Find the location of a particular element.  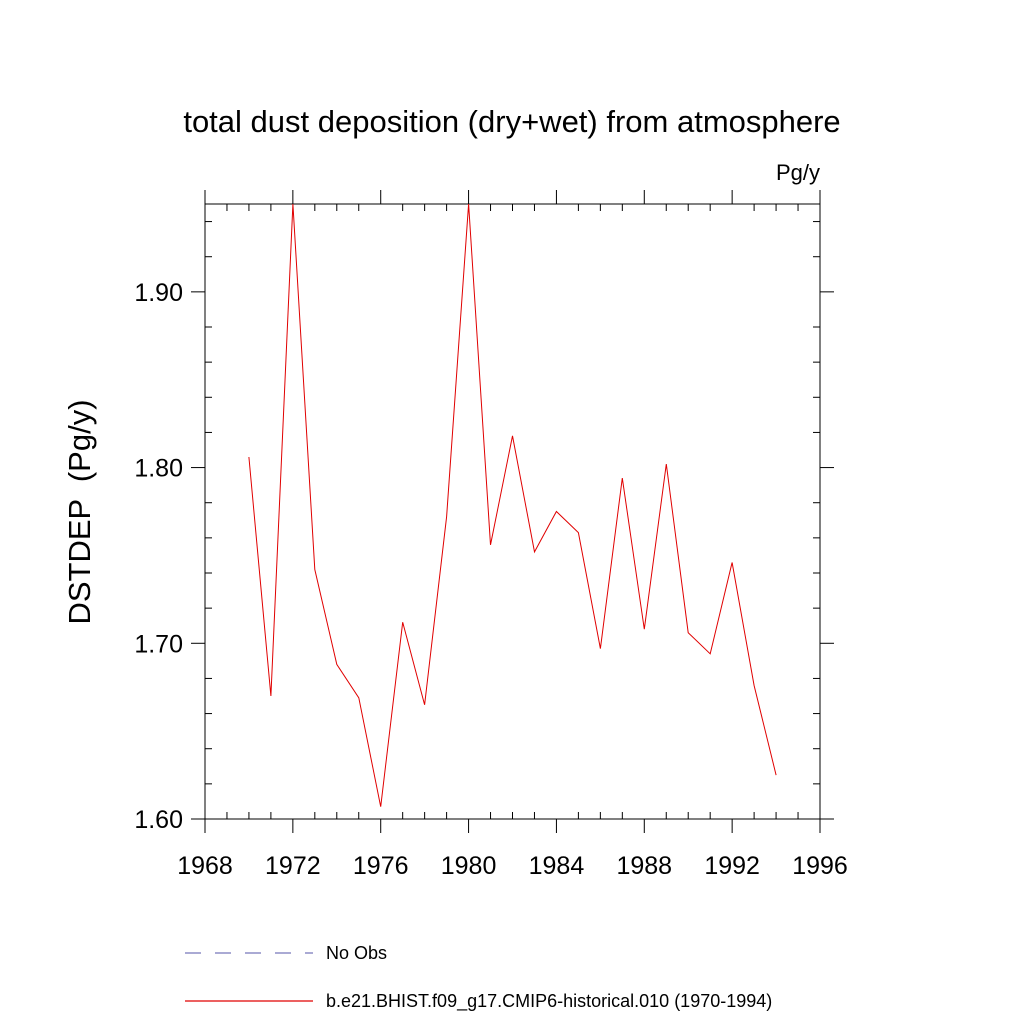

y-tick-label: 1.70 is located at coordinates (158, 644).